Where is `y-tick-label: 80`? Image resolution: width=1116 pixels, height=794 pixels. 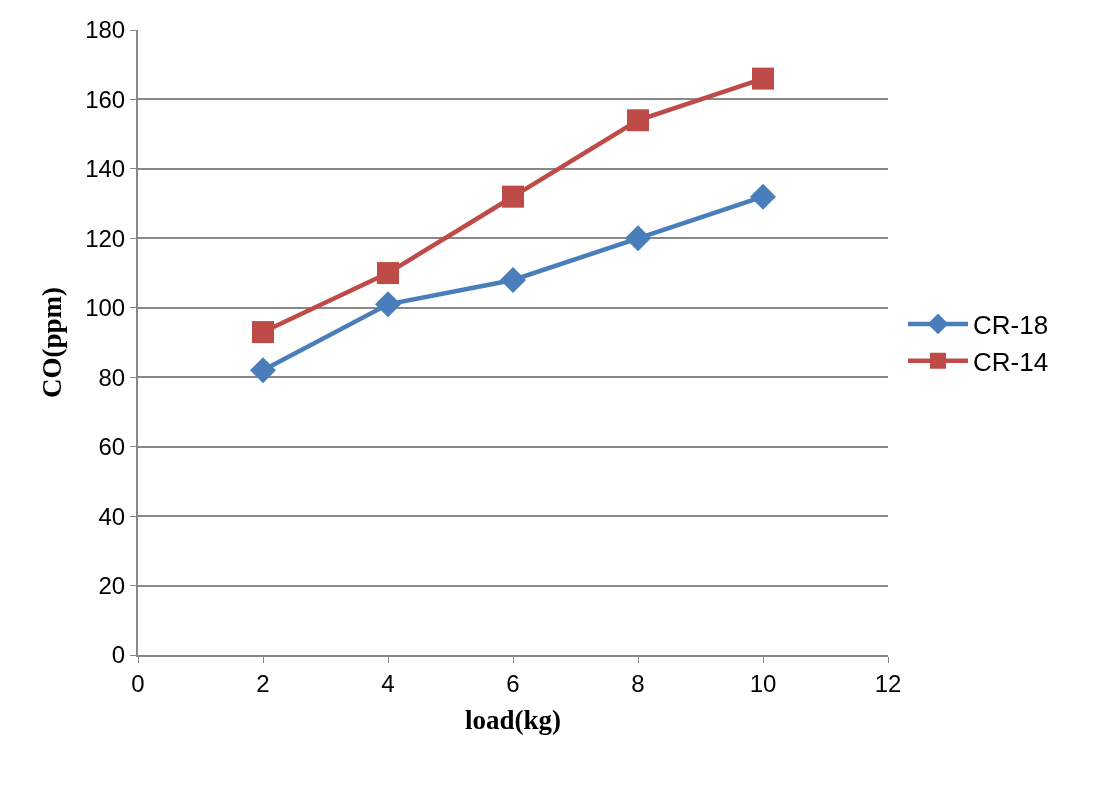 y-tick-label: 80 is located at coordinates (112, 377).